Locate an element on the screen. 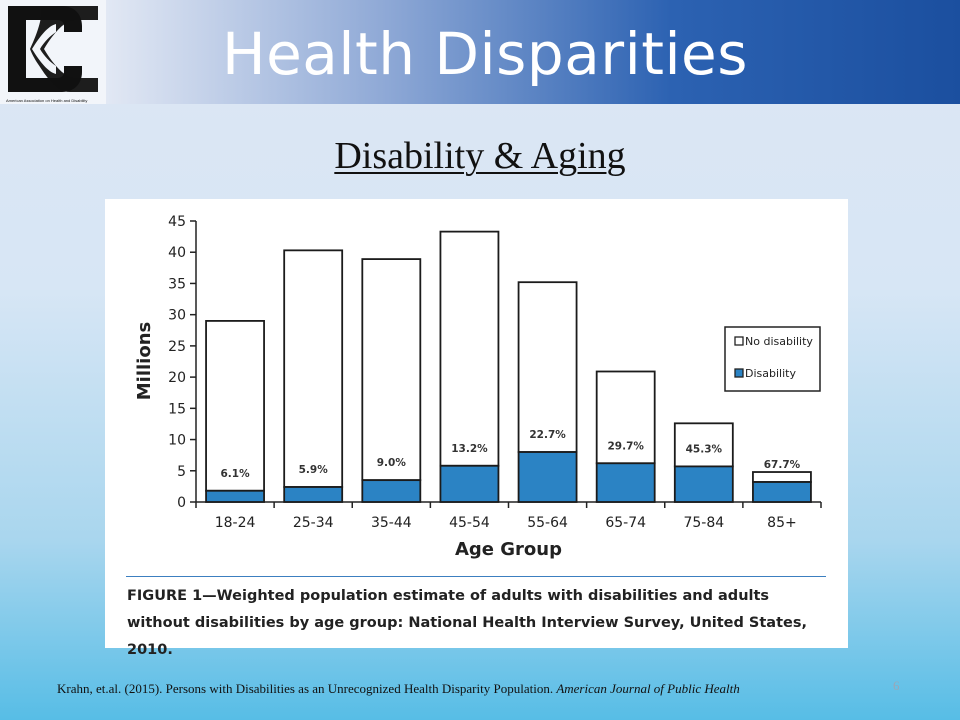  x-tick-label: 55-64 is located at coordinates (547, 523).